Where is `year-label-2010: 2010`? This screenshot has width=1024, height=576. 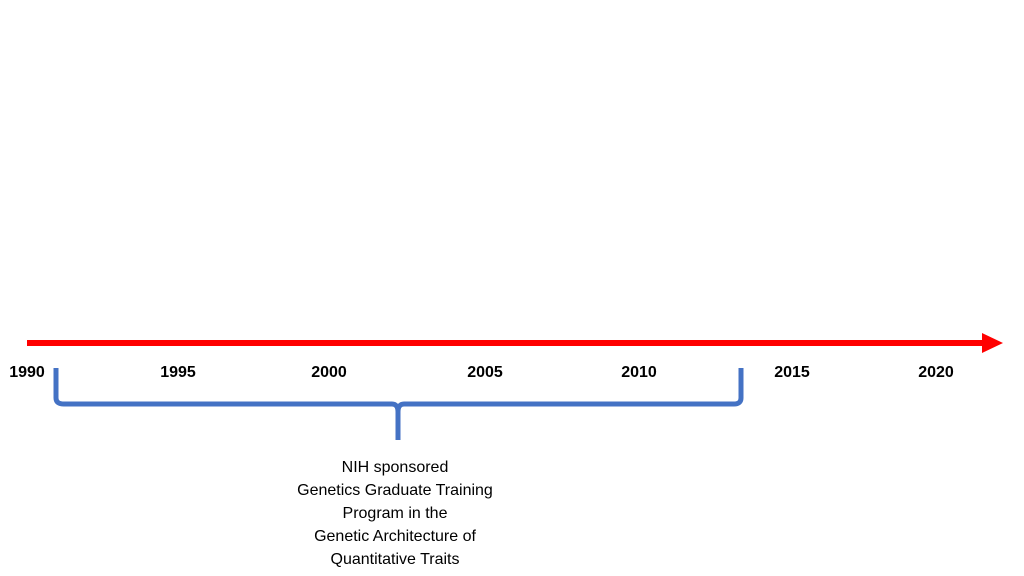
year-label-2010: 2010 is located at coordinates (639, 372).